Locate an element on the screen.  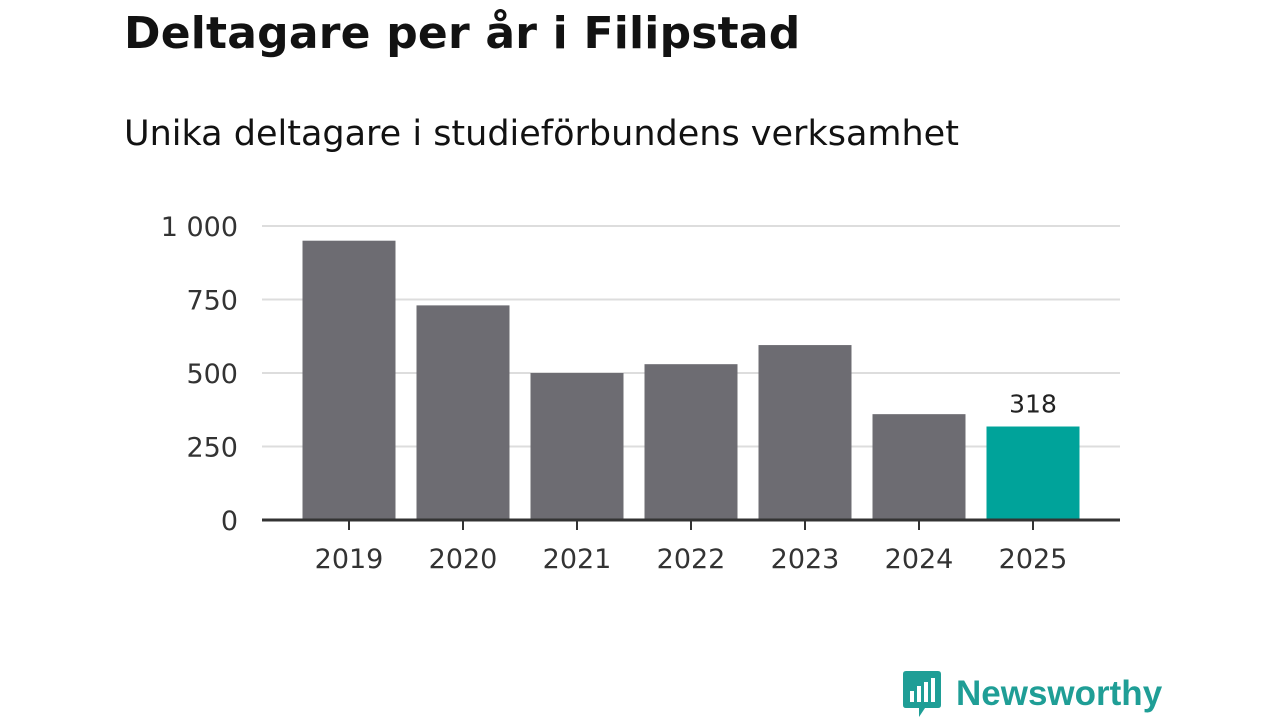
bar-2024 is located at coordinates (919, 467).